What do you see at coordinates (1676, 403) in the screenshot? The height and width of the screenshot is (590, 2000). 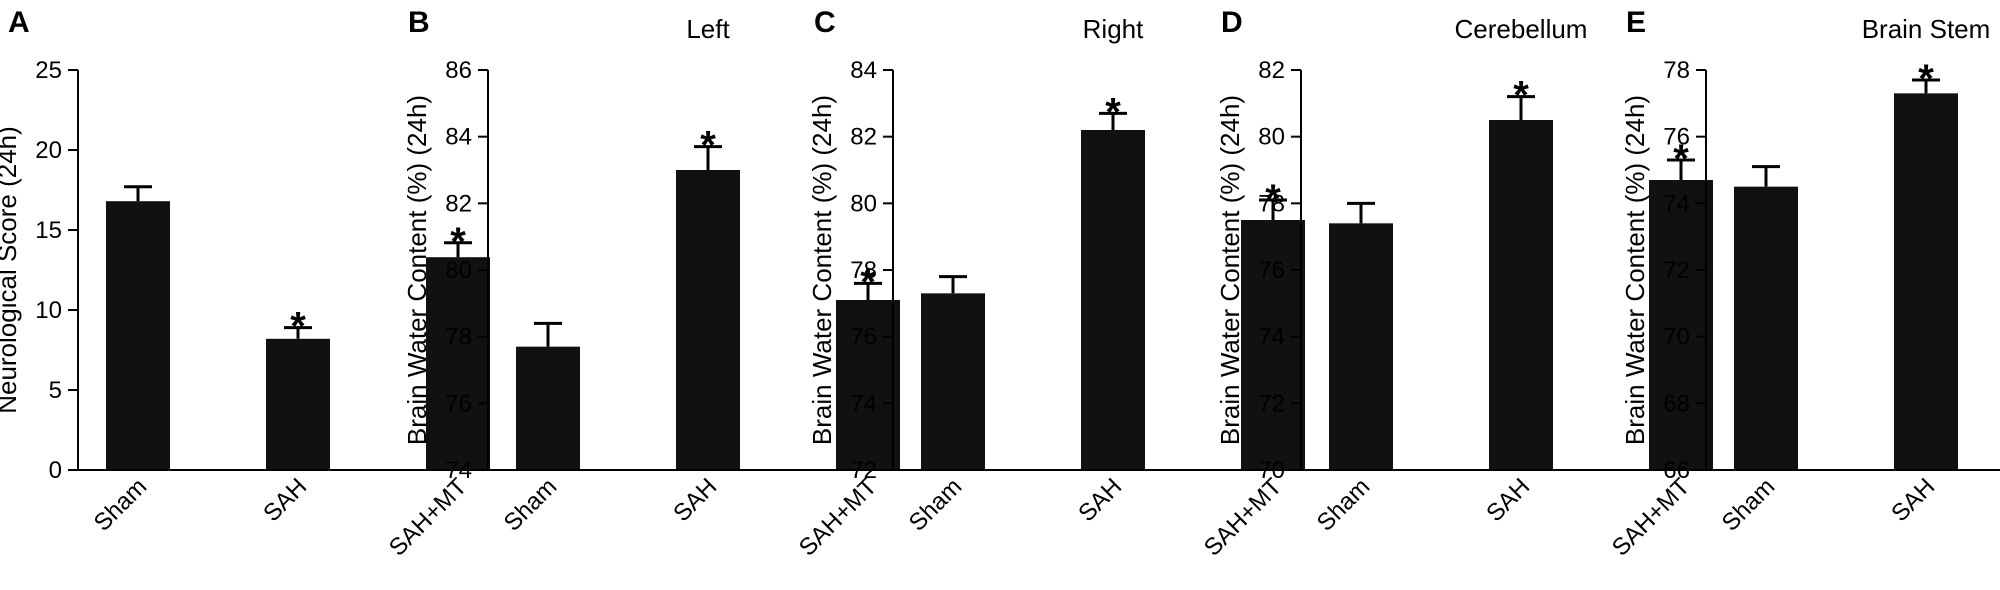 I see `y-tick-label: 68` at bounding box center [1676, 403].